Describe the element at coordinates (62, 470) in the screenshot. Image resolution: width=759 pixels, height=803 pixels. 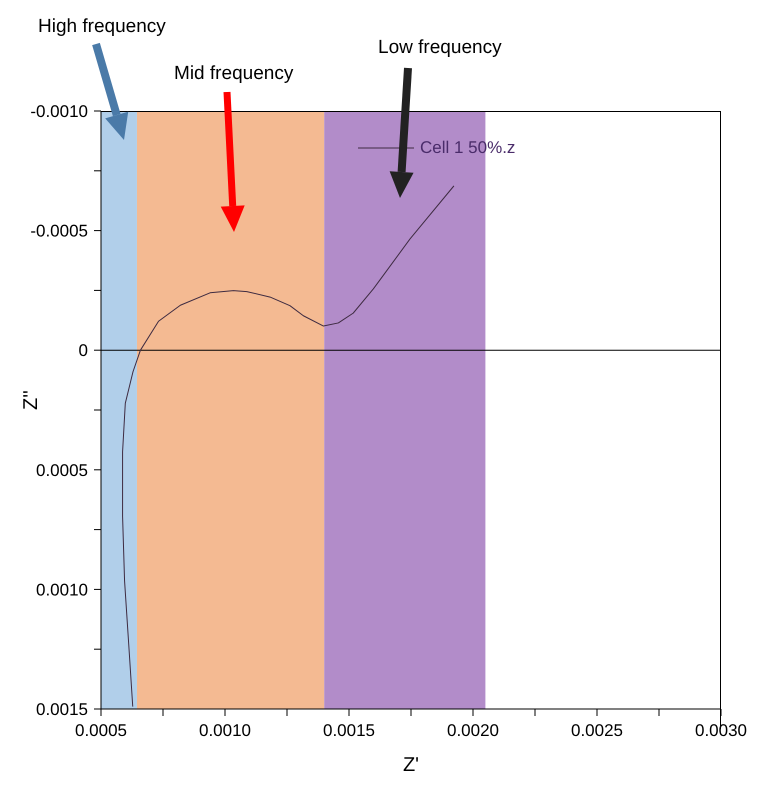
I see `y-tick-label: 0.0005` at that location.